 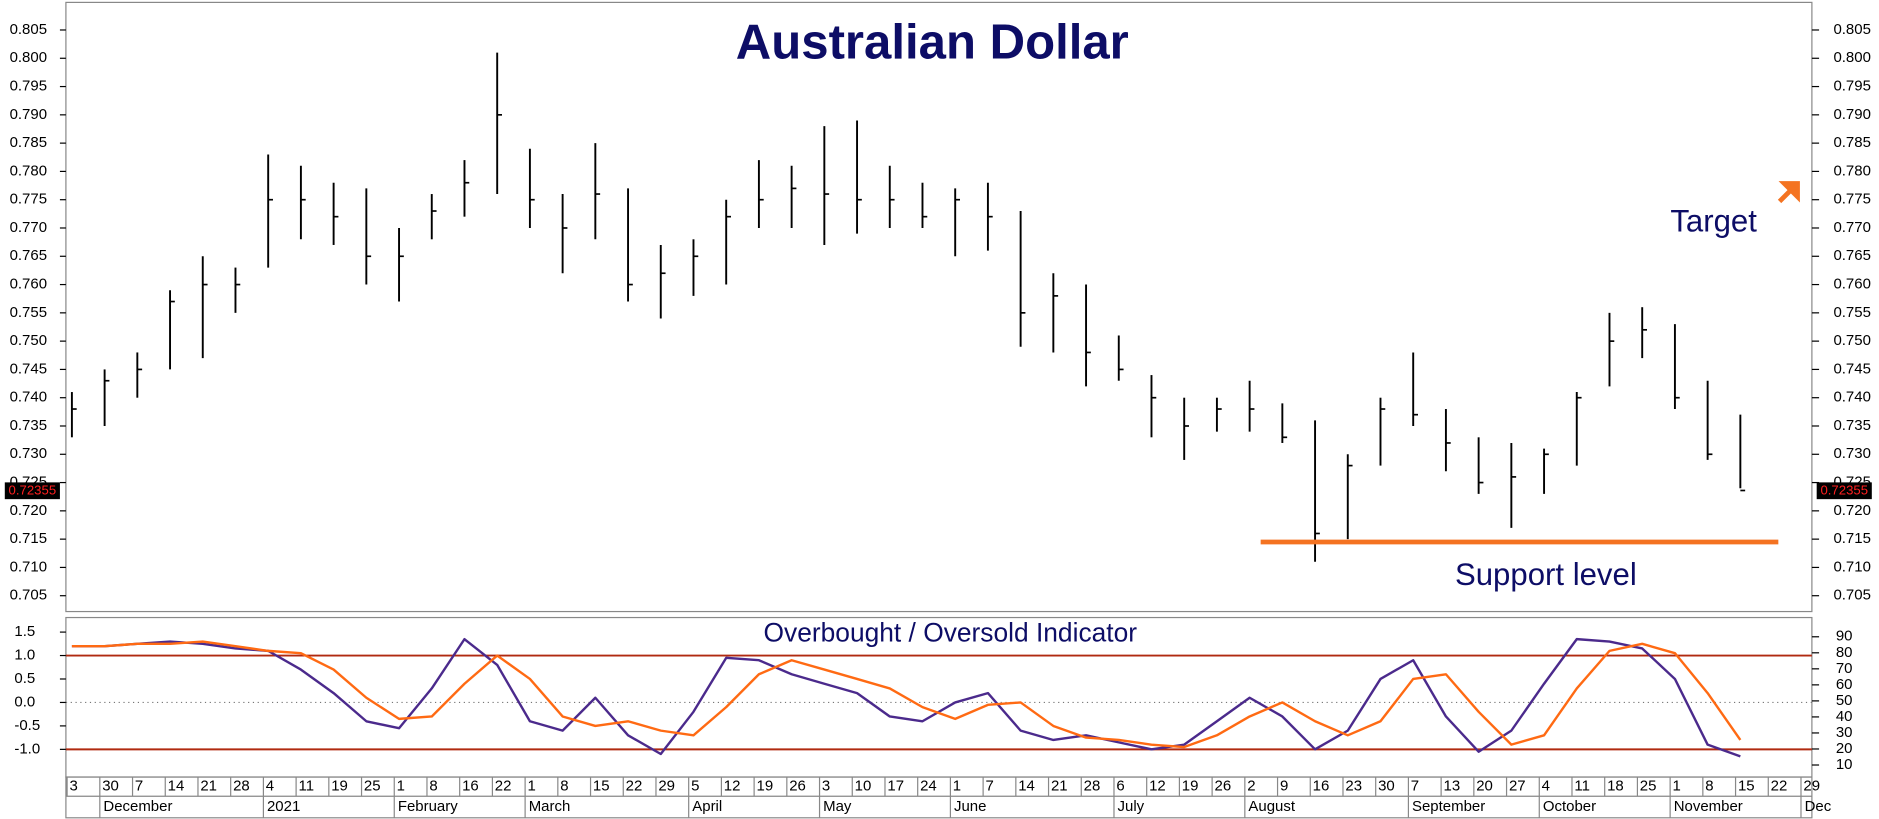 What do you see at coordinates (1851, 368) in the screenshot?
I see `y-tick-label-right: 0.745` at bounding box center [1851, 368].